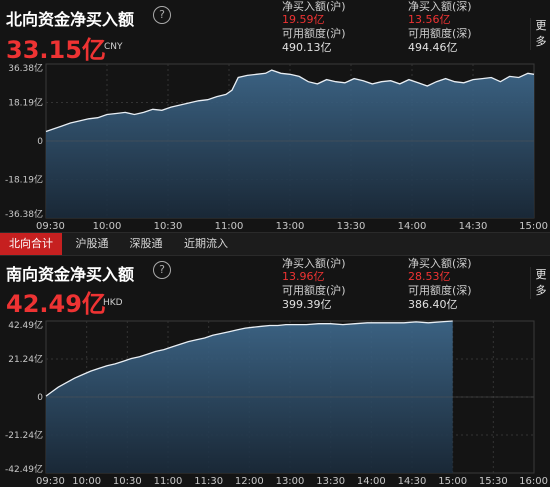 The height and width of the screenshot is (487, 550). What do you see at coordinates (92, 243) in the screenshot?
I see `tab-shanghai-connect: 沪股通` at bounding box center [92, 243].